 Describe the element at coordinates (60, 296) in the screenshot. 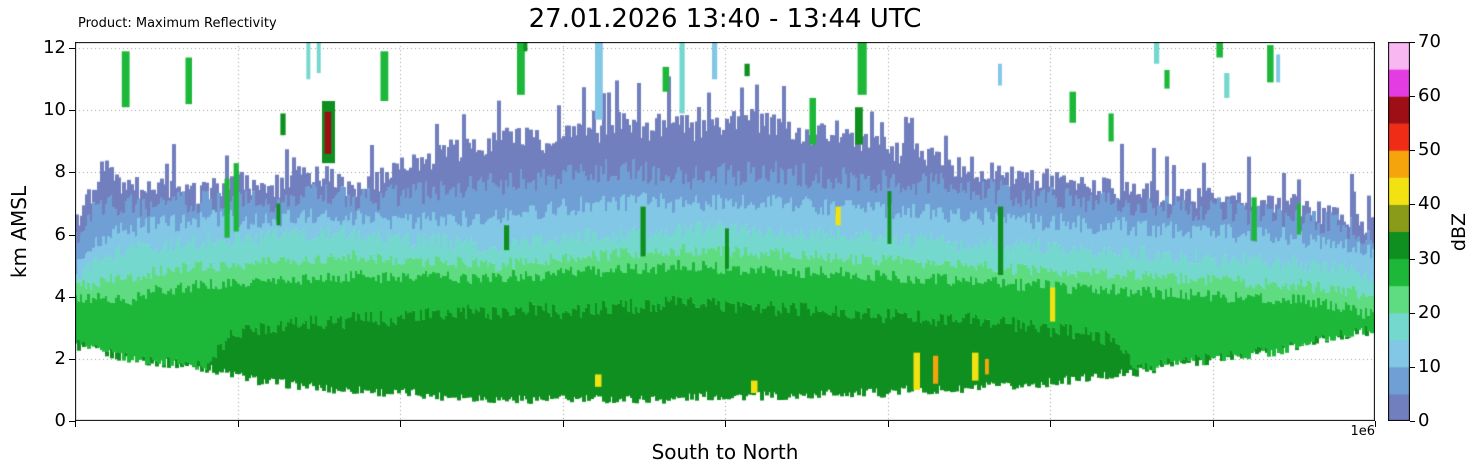

I see `y-tick-label: 4` at that location.